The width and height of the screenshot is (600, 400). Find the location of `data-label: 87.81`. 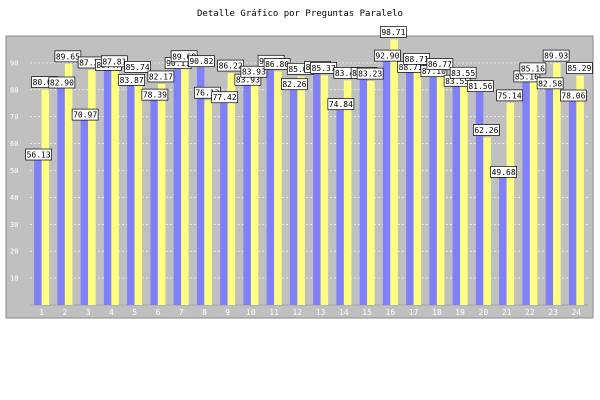

data-label: 87.81 is located at coordinates (114, 61).